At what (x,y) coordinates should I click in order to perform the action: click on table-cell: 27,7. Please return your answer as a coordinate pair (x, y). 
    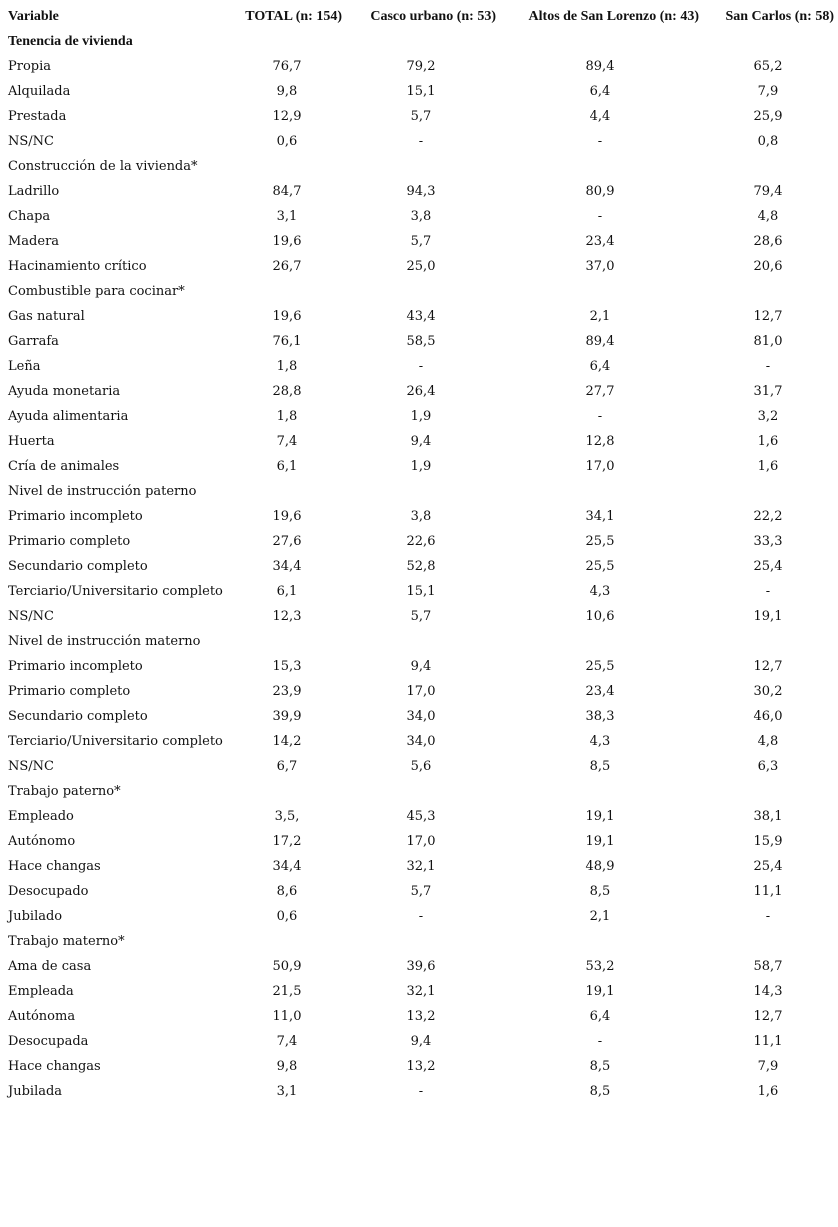
    Looking at the image, I should click on (600, 391).